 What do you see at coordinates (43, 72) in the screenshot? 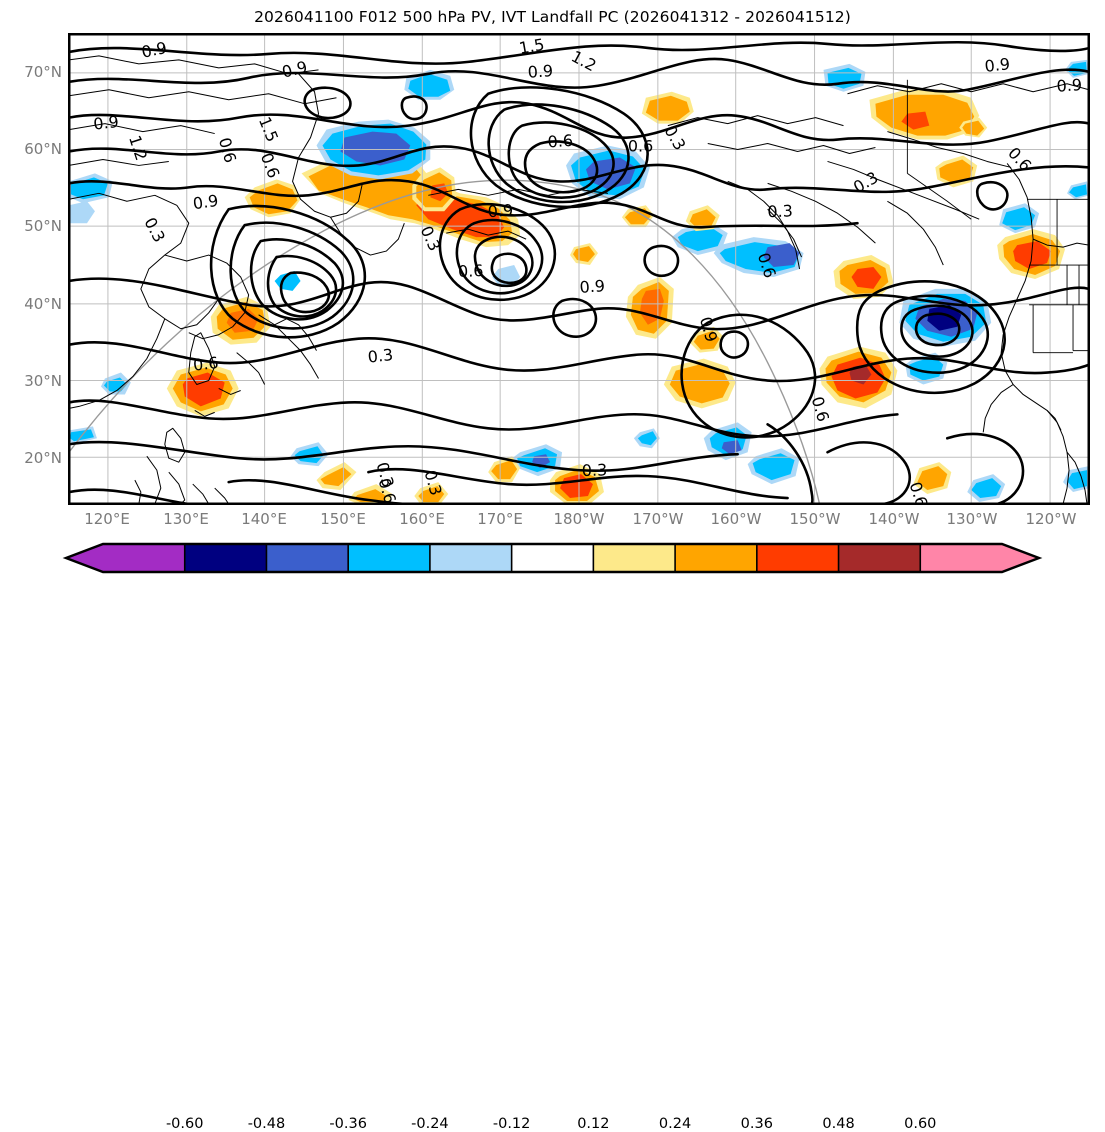
I see `y-tick-label-70N: 70°N` at bounding box center [43, 72].